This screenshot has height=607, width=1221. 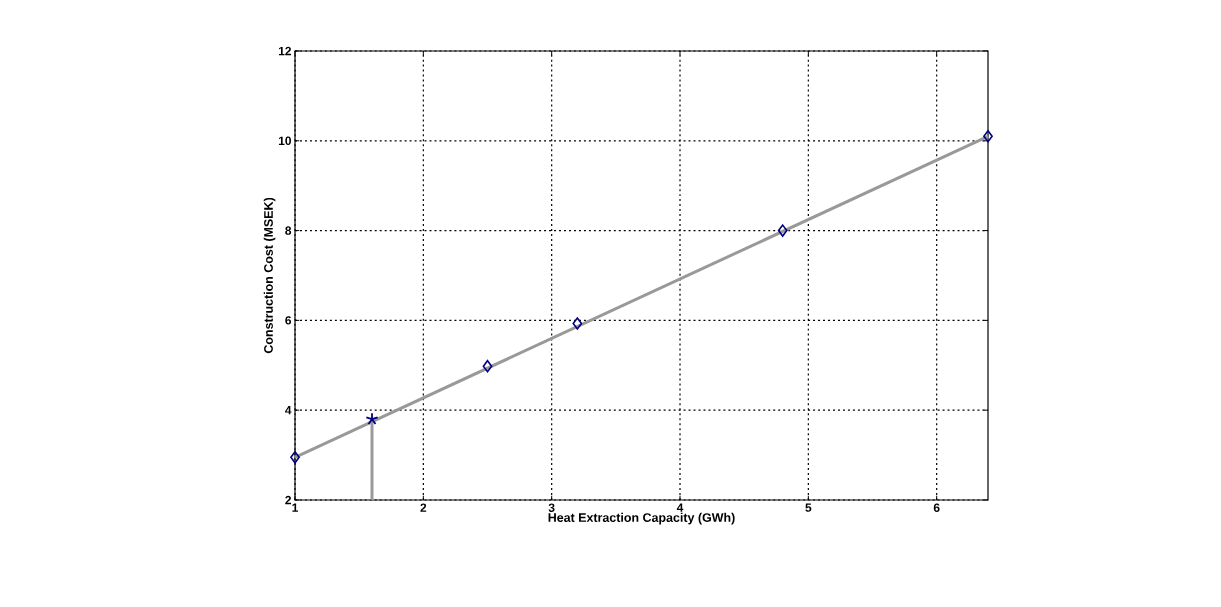 What do you see at coordinates (285, 51) in the screenshot?
I see `y-tick-label: 12` at bounding box center [285, 51].